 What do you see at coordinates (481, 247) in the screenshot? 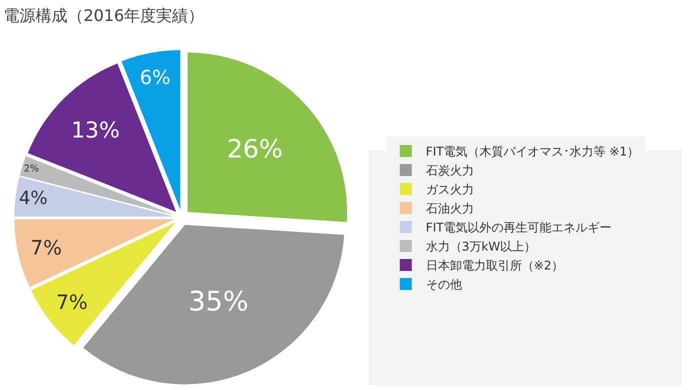
I see `legend-label: 水力（3万kW以上）` at bounding box center [481, 247].